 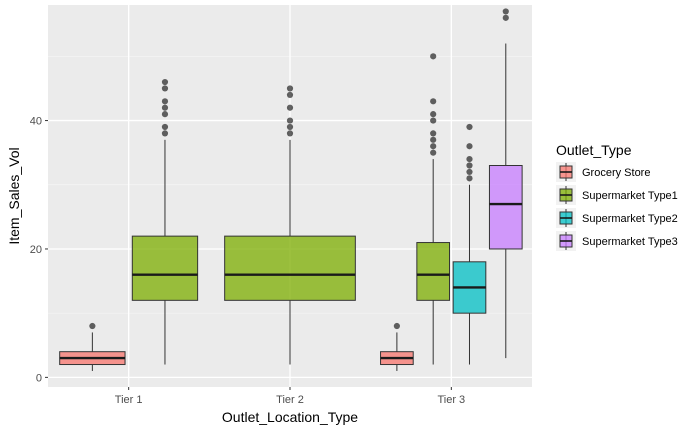 I want to click on legend-item-grocery-store: Grocery Store, so click(x=603, y=172).